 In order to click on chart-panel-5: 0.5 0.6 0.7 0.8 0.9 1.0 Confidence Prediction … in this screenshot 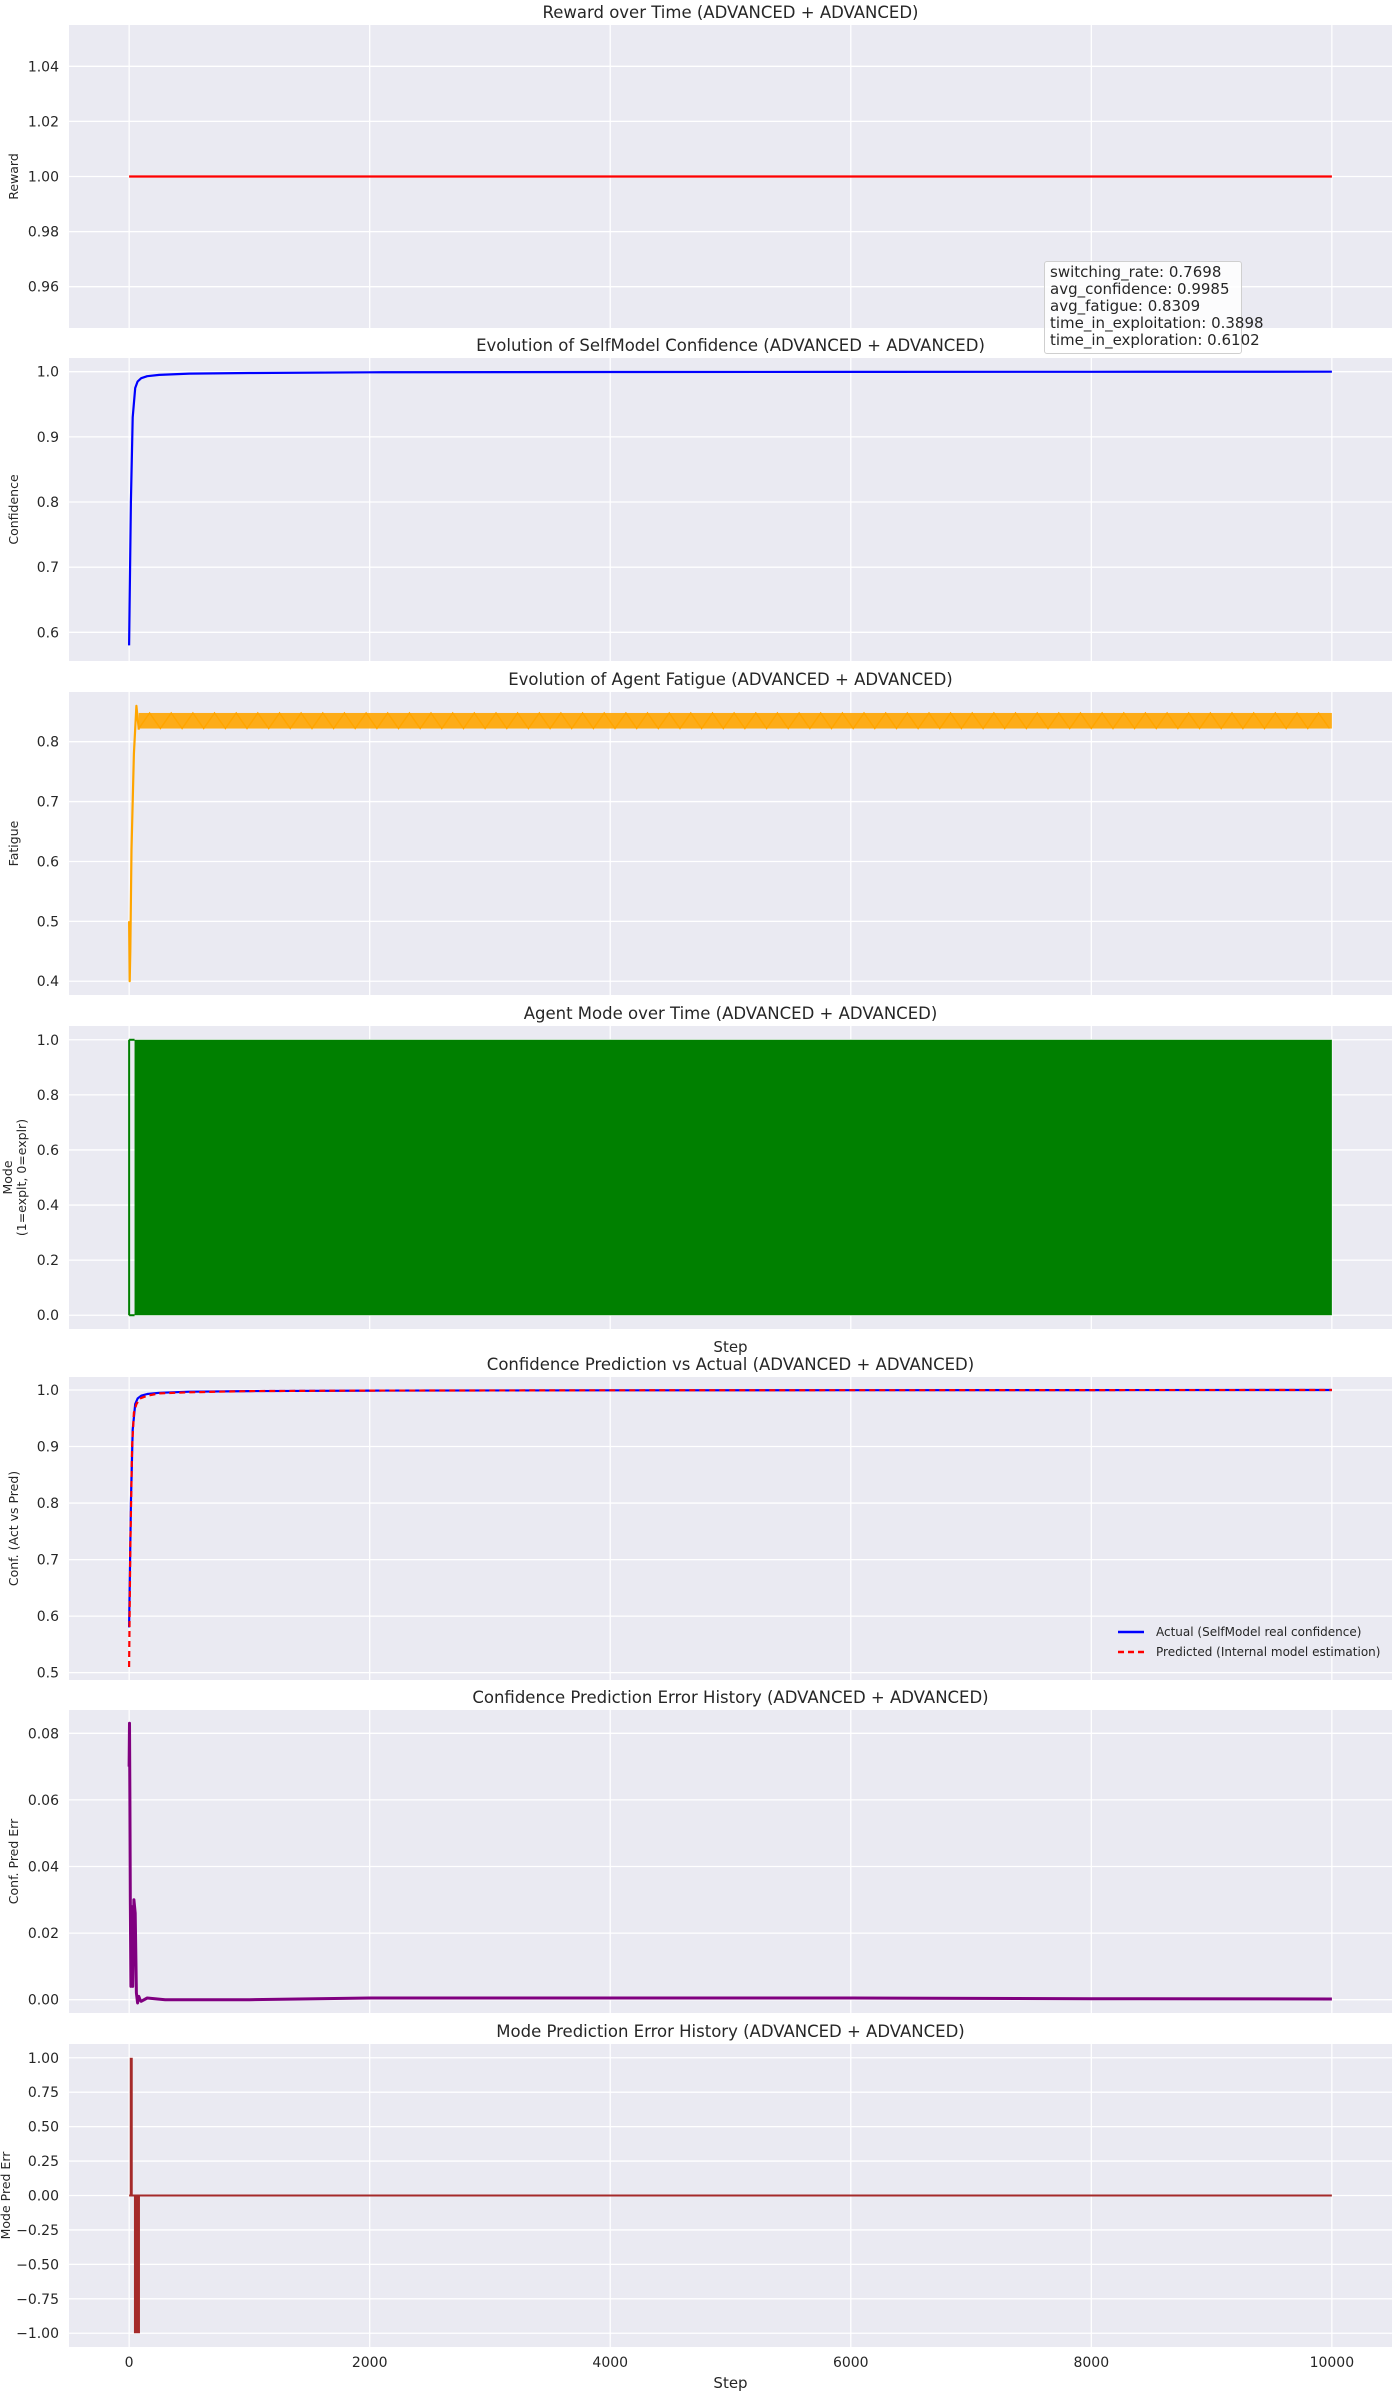, I will do `click(699, 1518)`.